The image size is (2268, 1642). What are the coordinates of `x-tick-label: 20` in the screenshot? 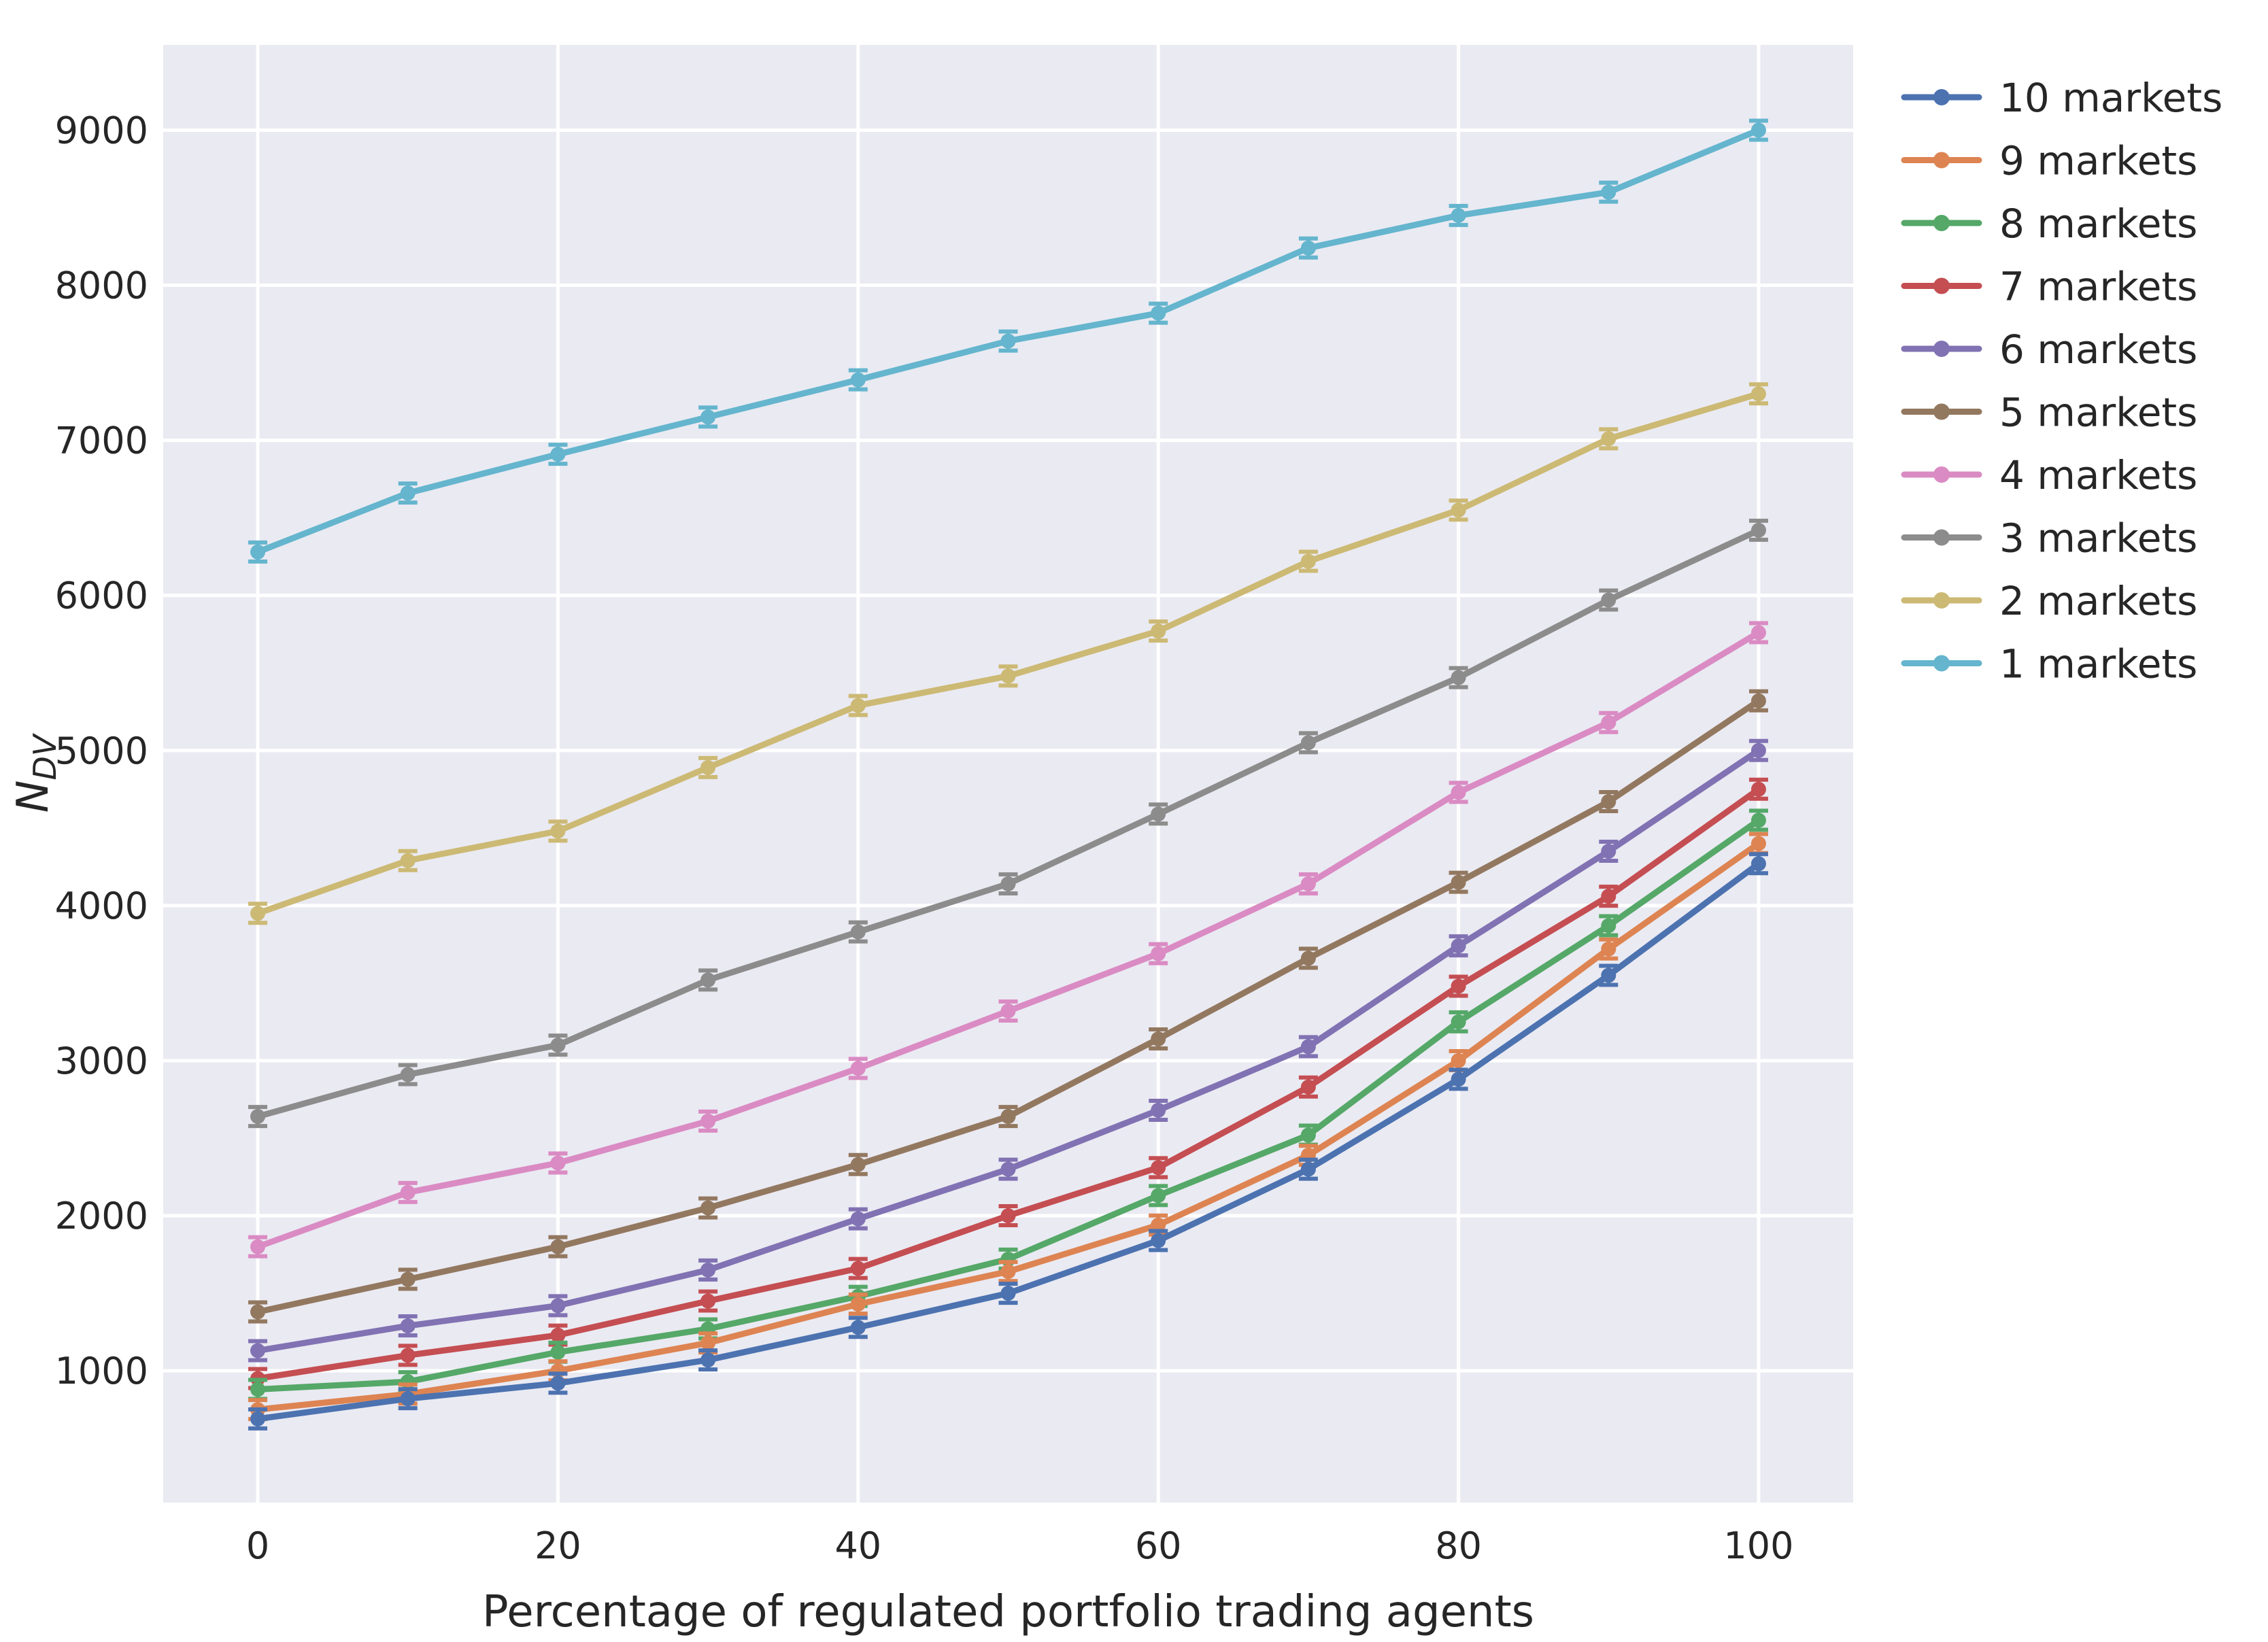 It's located at (558, 1545).